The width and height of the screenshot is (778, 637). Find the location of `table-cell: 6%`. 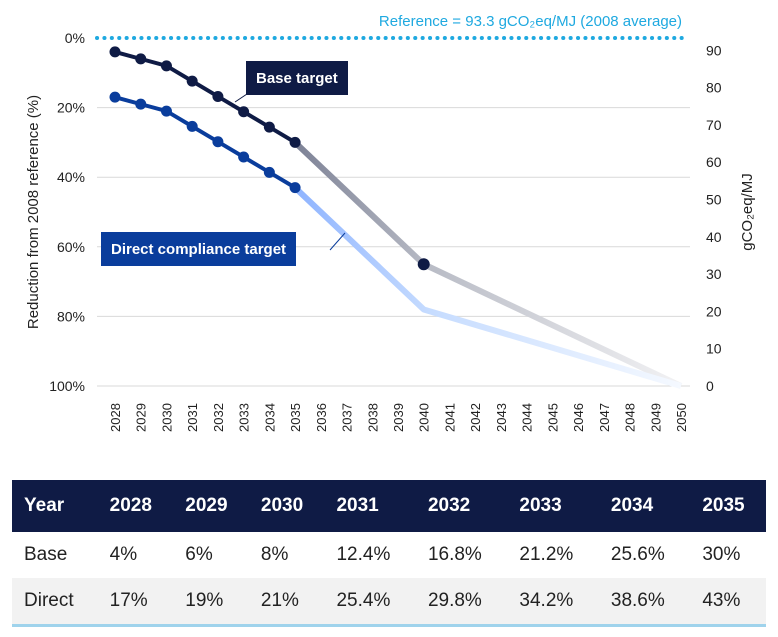

table-cell: 6% is located at coordinates (199, 554).